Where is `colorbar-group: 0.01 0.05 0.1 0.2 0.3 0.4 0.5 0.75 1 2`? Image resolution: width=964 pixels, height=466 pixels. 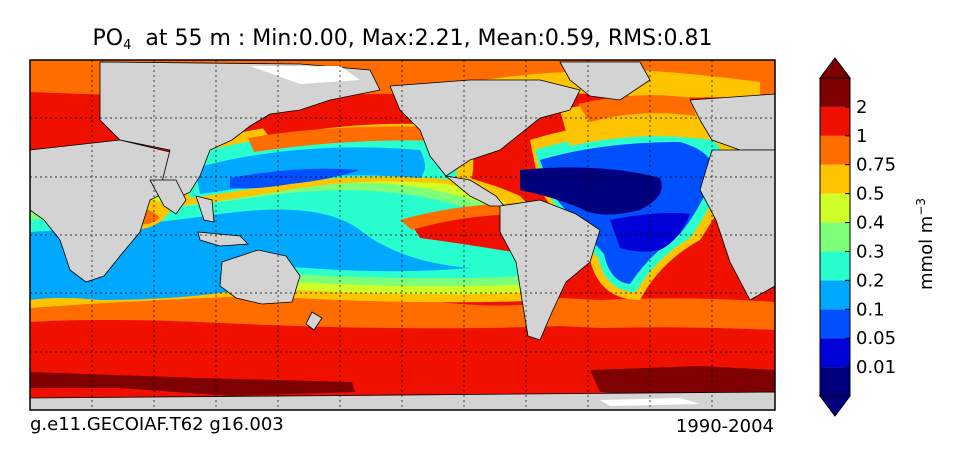 colorbar-group: 0.01 0.05 0.1 0.2 0.3 0.4 0.5 0.75 1 2 is located at coordinates (857, 237).